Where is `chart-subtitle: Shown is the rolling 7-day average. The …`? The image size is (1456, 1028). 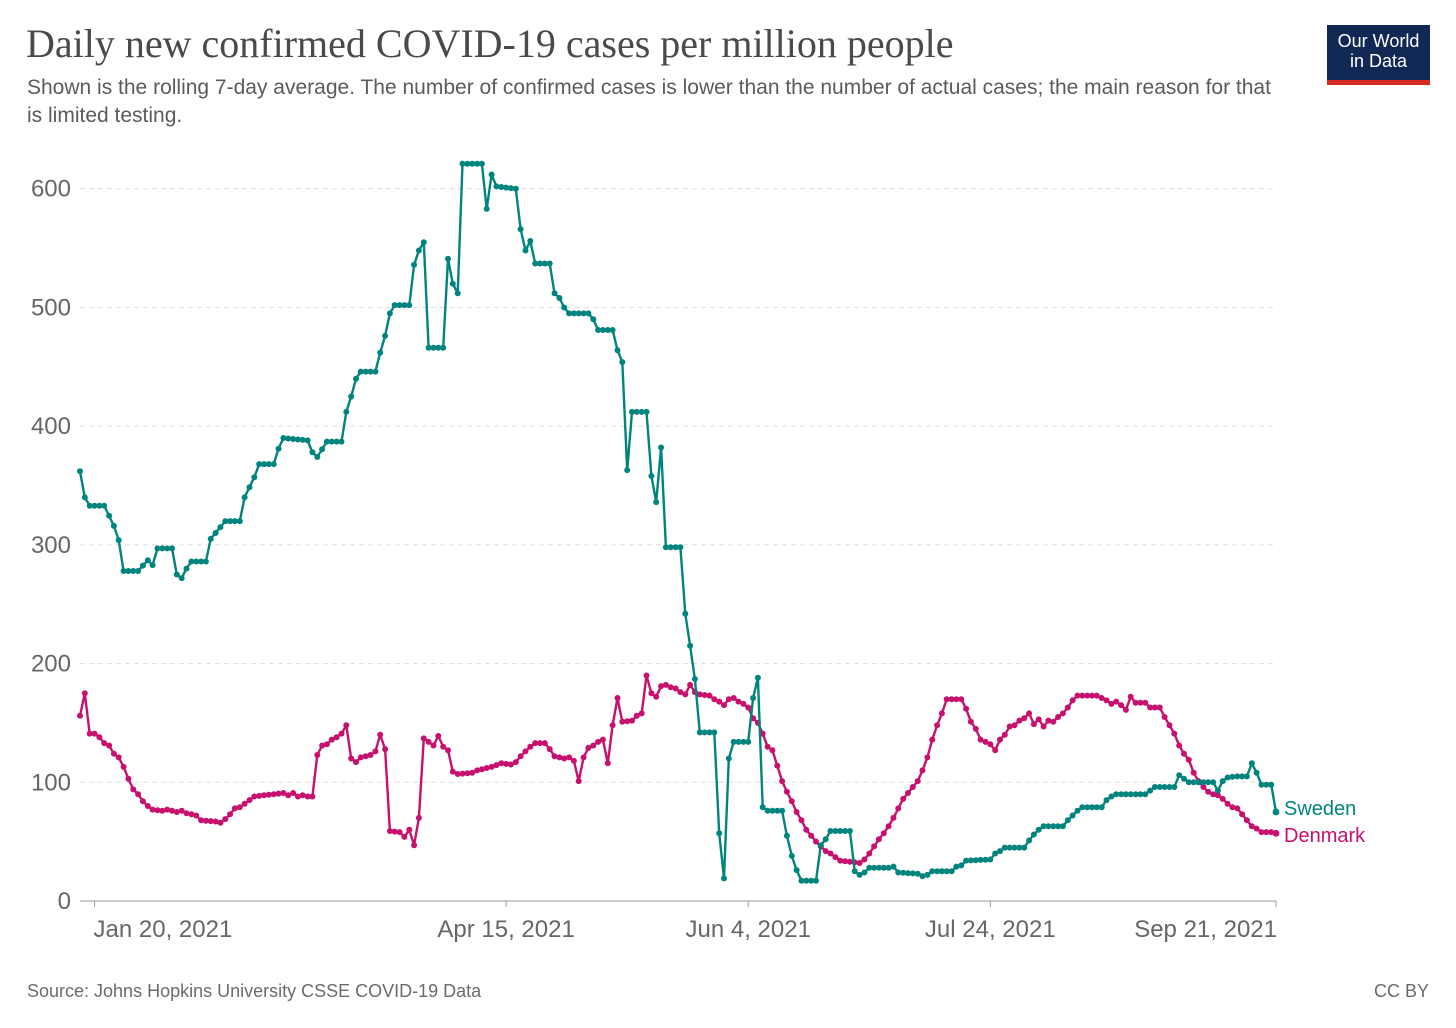
chart-subtitle: Shown is the rolling 7-day average. The … is located at coordinates (649, 101).